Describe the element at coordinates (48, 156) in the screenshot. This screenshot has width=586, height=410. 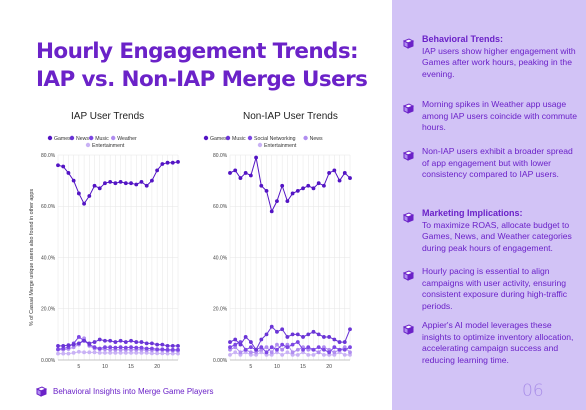
I see `y-tick-label: 80.0%` at that location.